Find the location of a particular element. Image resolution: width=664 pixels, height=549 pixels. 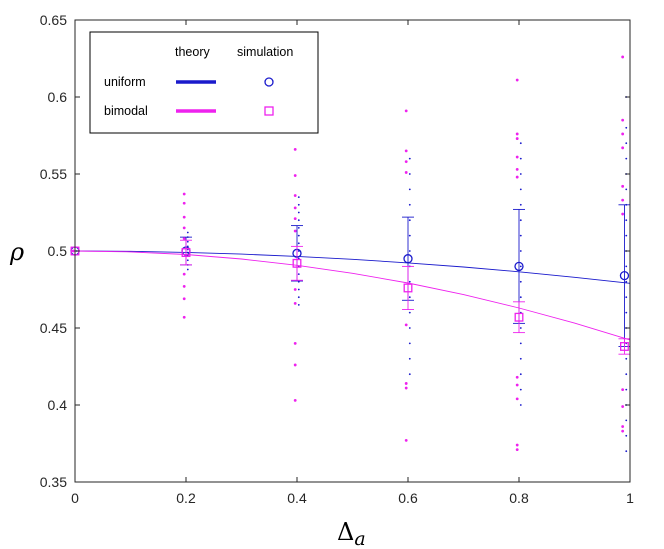

y-tick-label: 0.5 is located at coordinates (58, 251).